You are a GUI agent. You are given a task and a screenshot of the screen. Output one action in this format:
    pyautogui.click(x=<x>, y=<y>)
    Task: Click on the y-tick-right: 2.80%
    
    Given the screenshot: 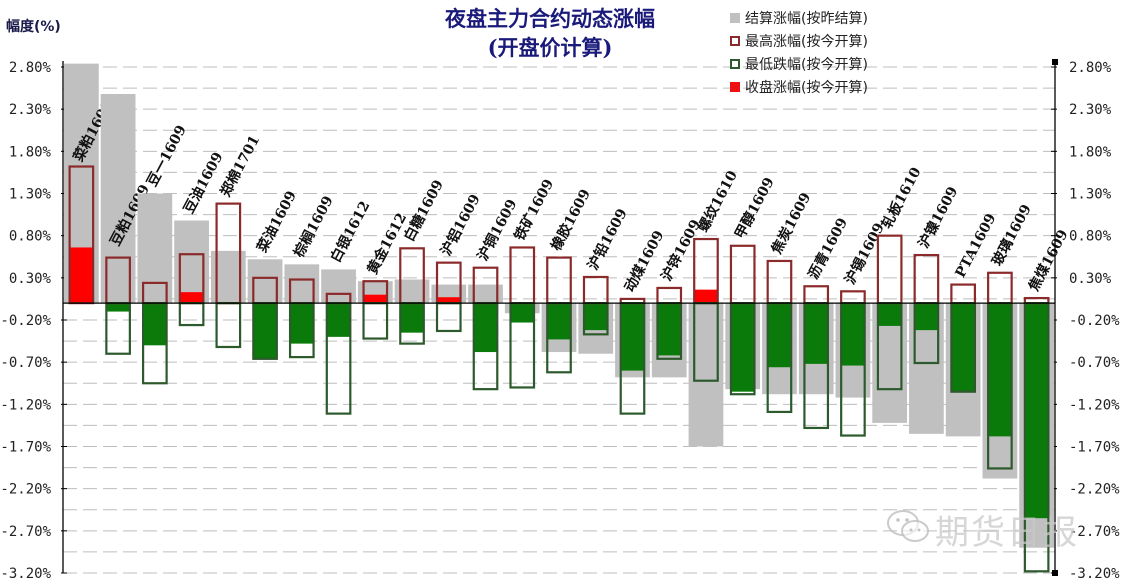 What is the action you would take?
    pyautogui.click(x=1090, y=68)
    